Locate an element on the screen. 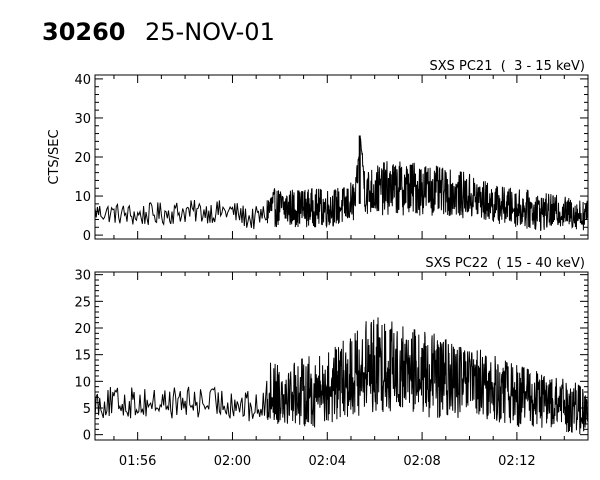 The image size is (600, 480). x-tick-label: 02:04 is located at coordinates (327, 461).